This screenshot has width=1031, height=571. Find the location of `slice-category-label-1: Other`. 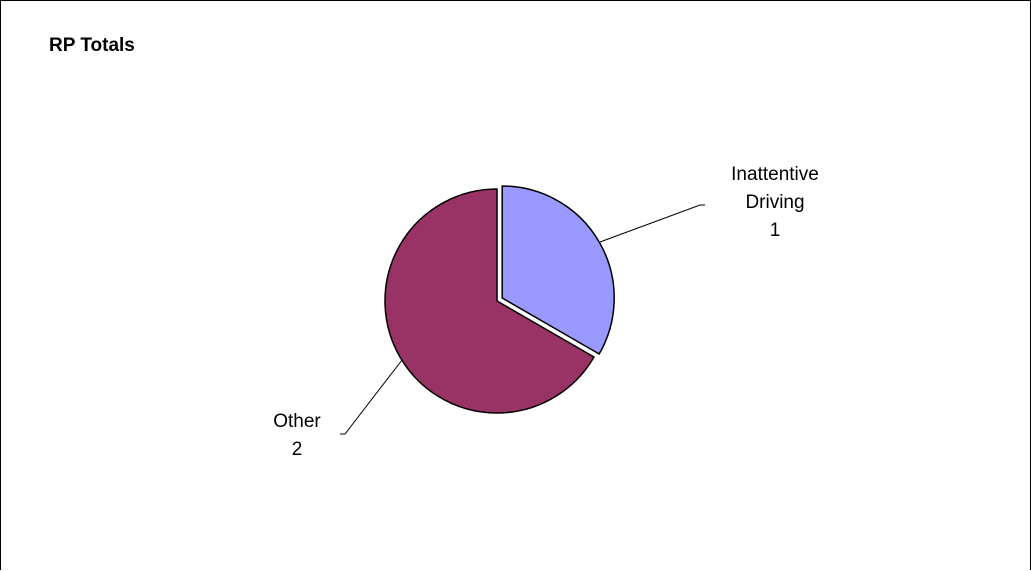

slice-category-label-1: Other is located at coordinates (297, 421).